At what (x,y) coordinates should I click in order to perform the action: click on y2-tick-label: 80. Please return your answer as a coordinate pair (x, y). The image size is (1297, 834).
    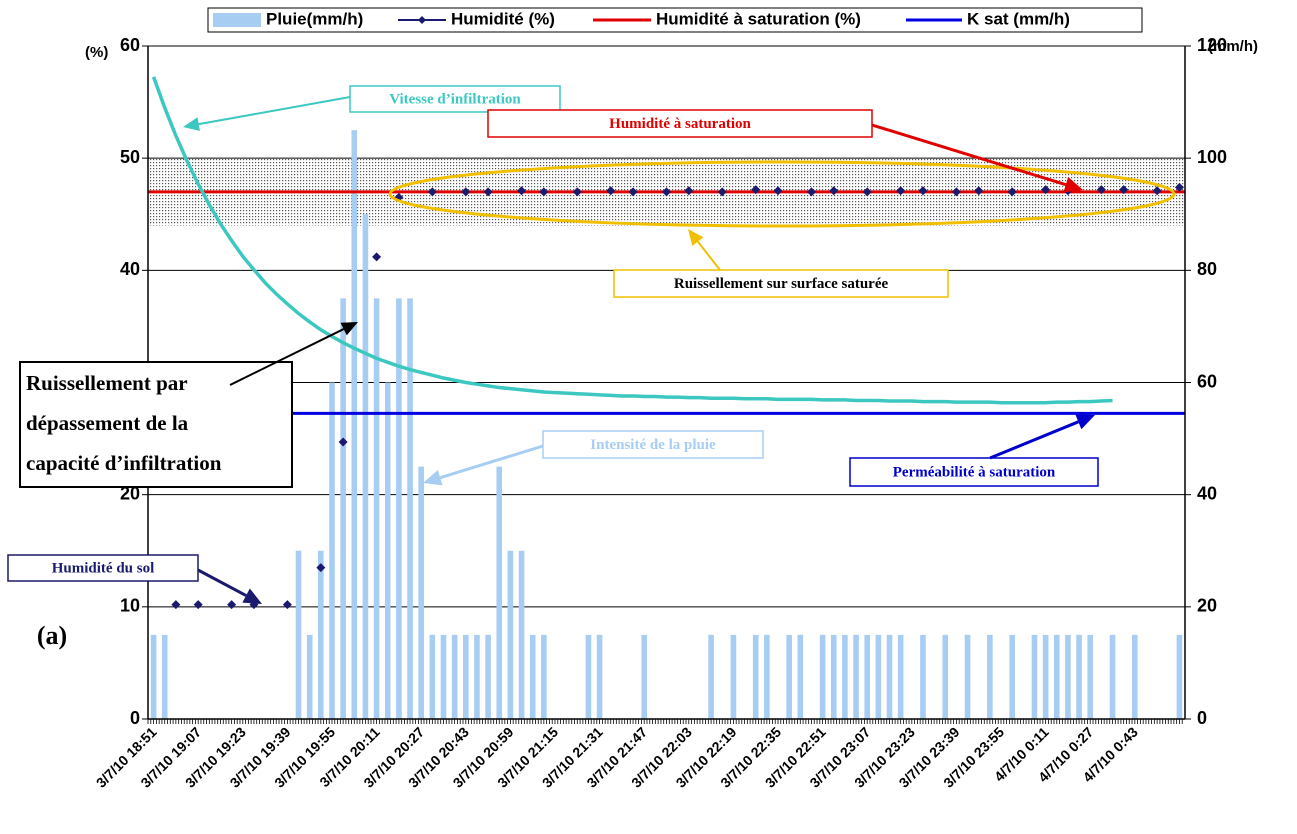
    Looking at the image, I should click on (1207, 269).